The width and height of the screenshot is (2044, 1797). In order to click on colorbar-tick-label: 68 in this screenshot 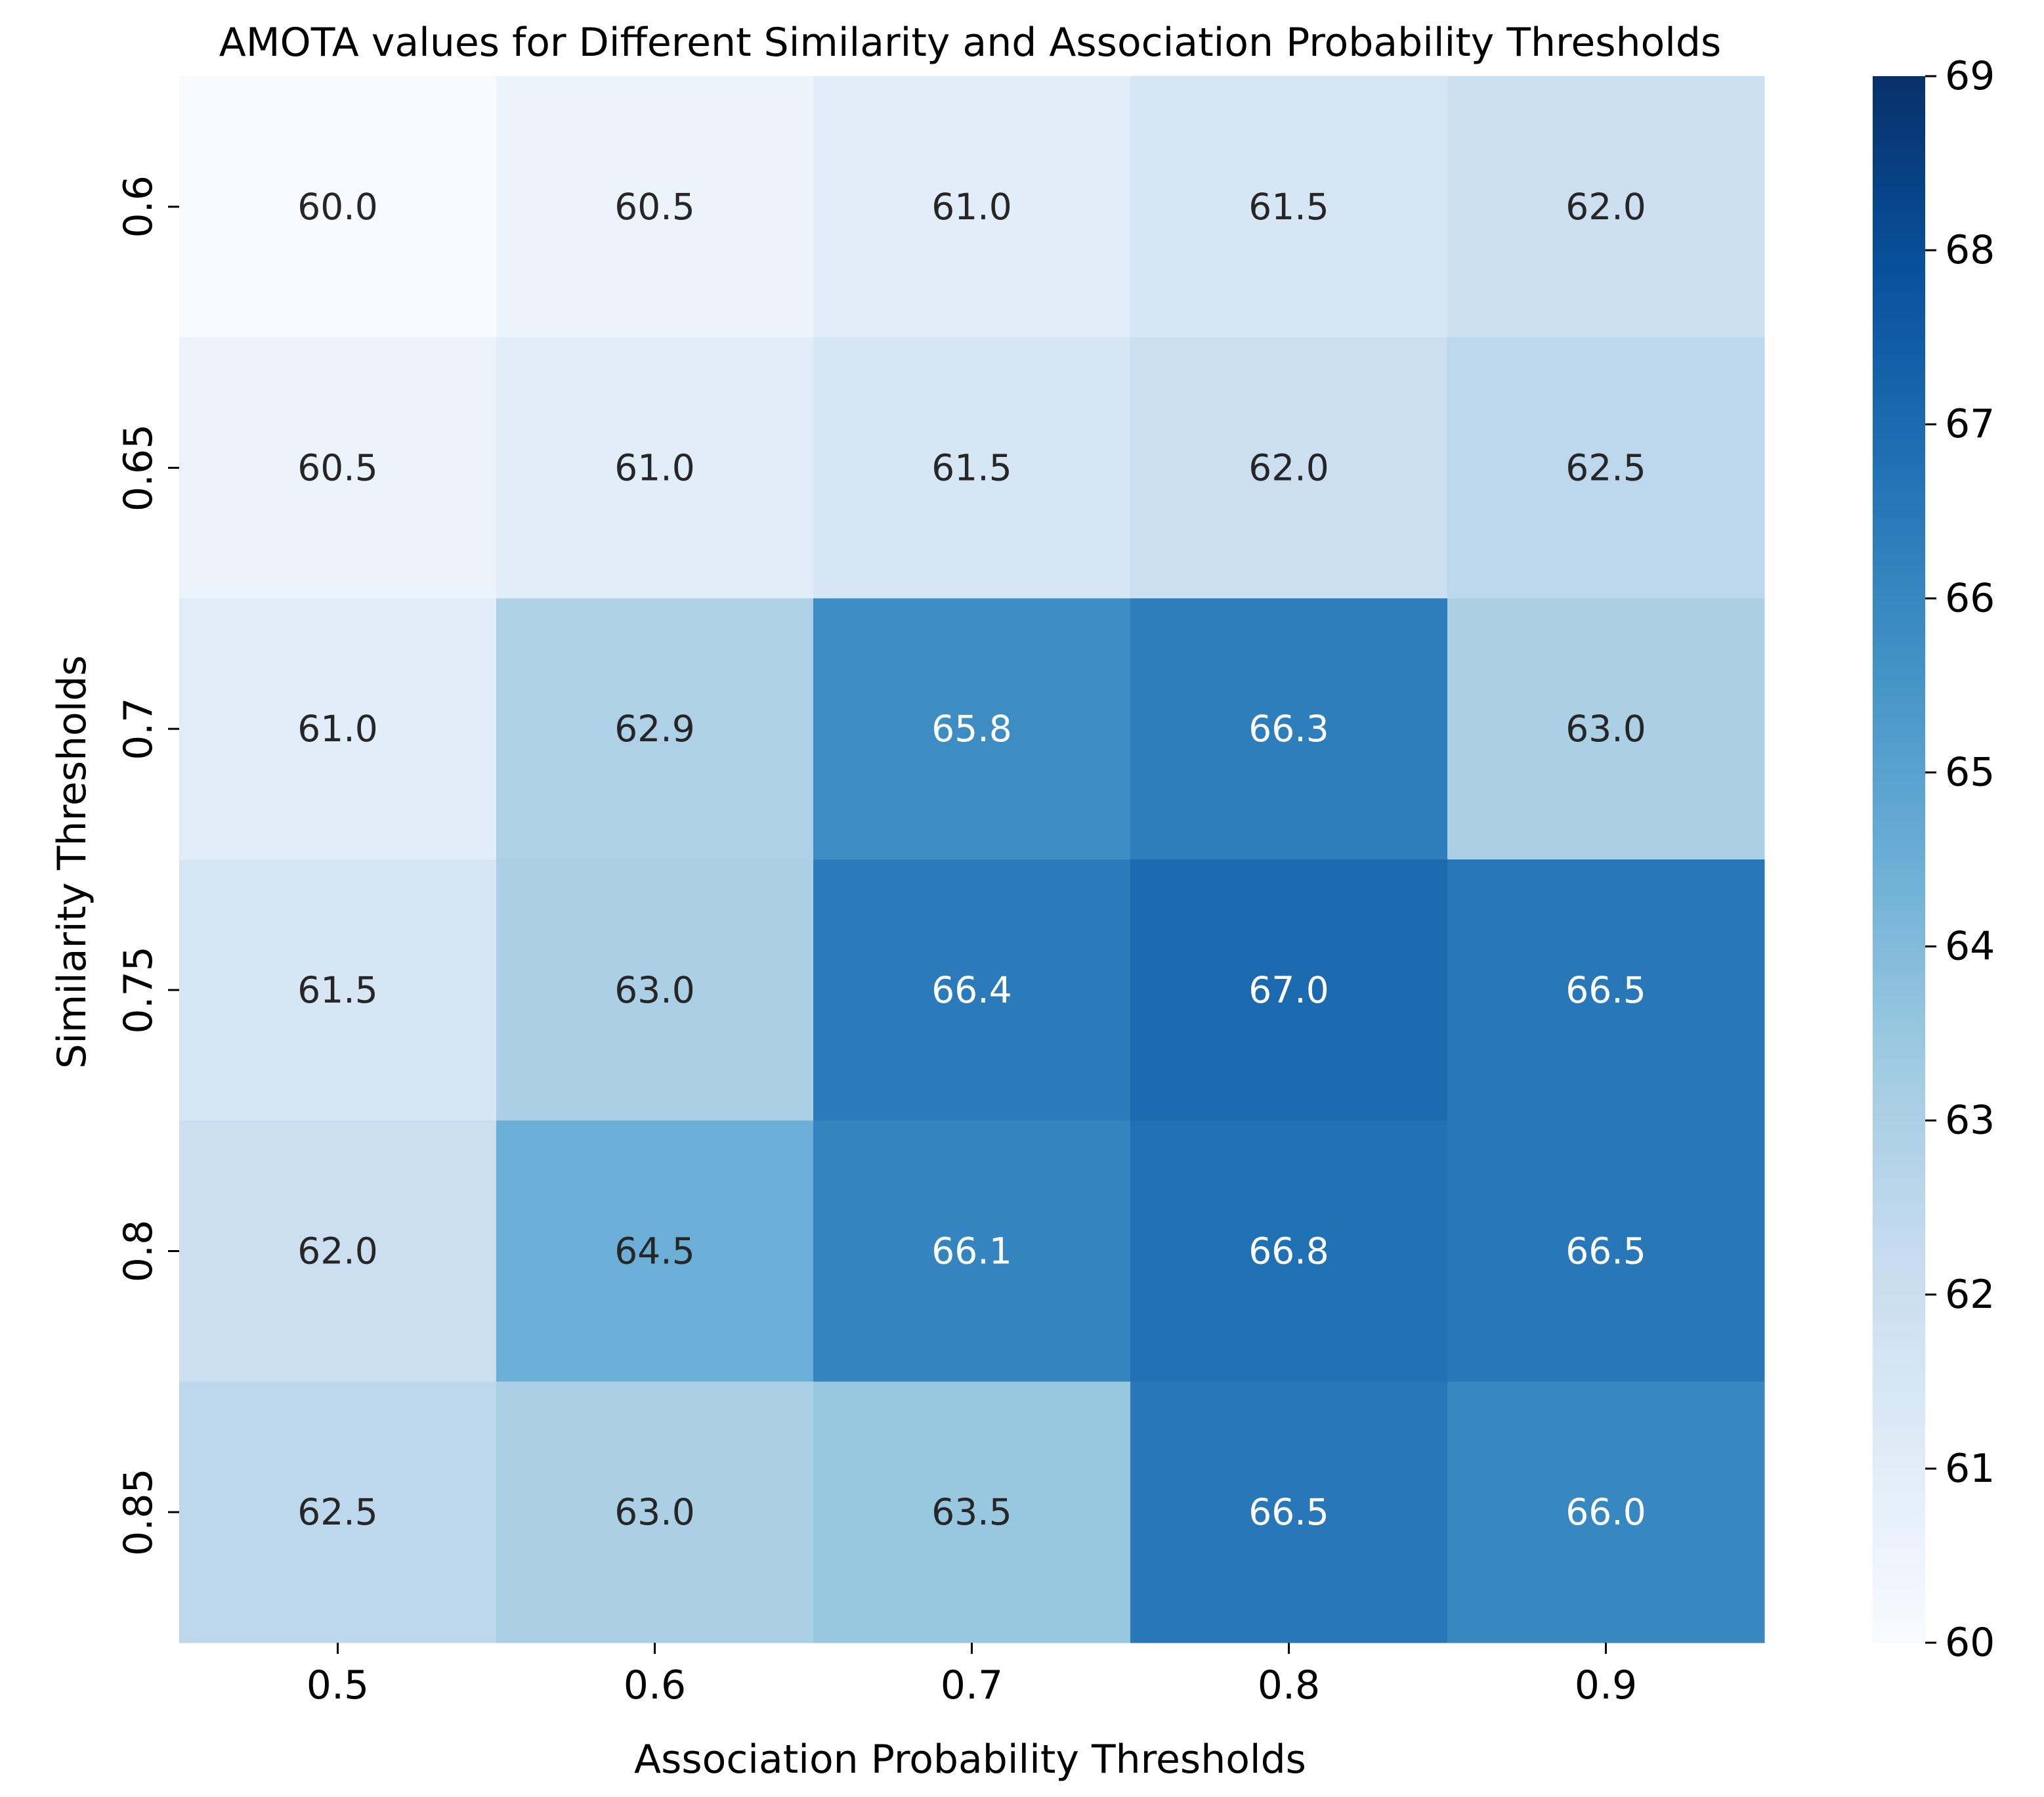, I will do `click(1970, 250)`.